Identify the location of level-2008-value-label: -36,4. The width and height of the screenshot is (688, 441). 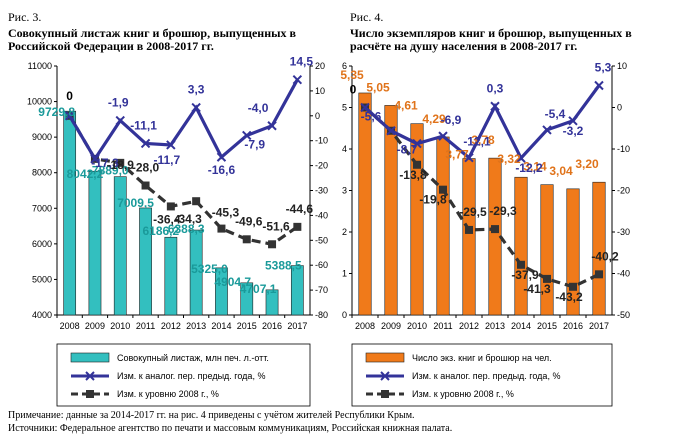
(167, 219).